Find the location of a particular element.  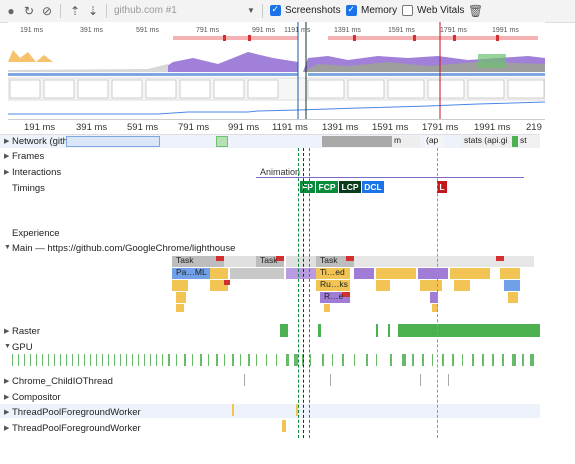

overview-tick: 391 ms is located at coordinates (91, 30).